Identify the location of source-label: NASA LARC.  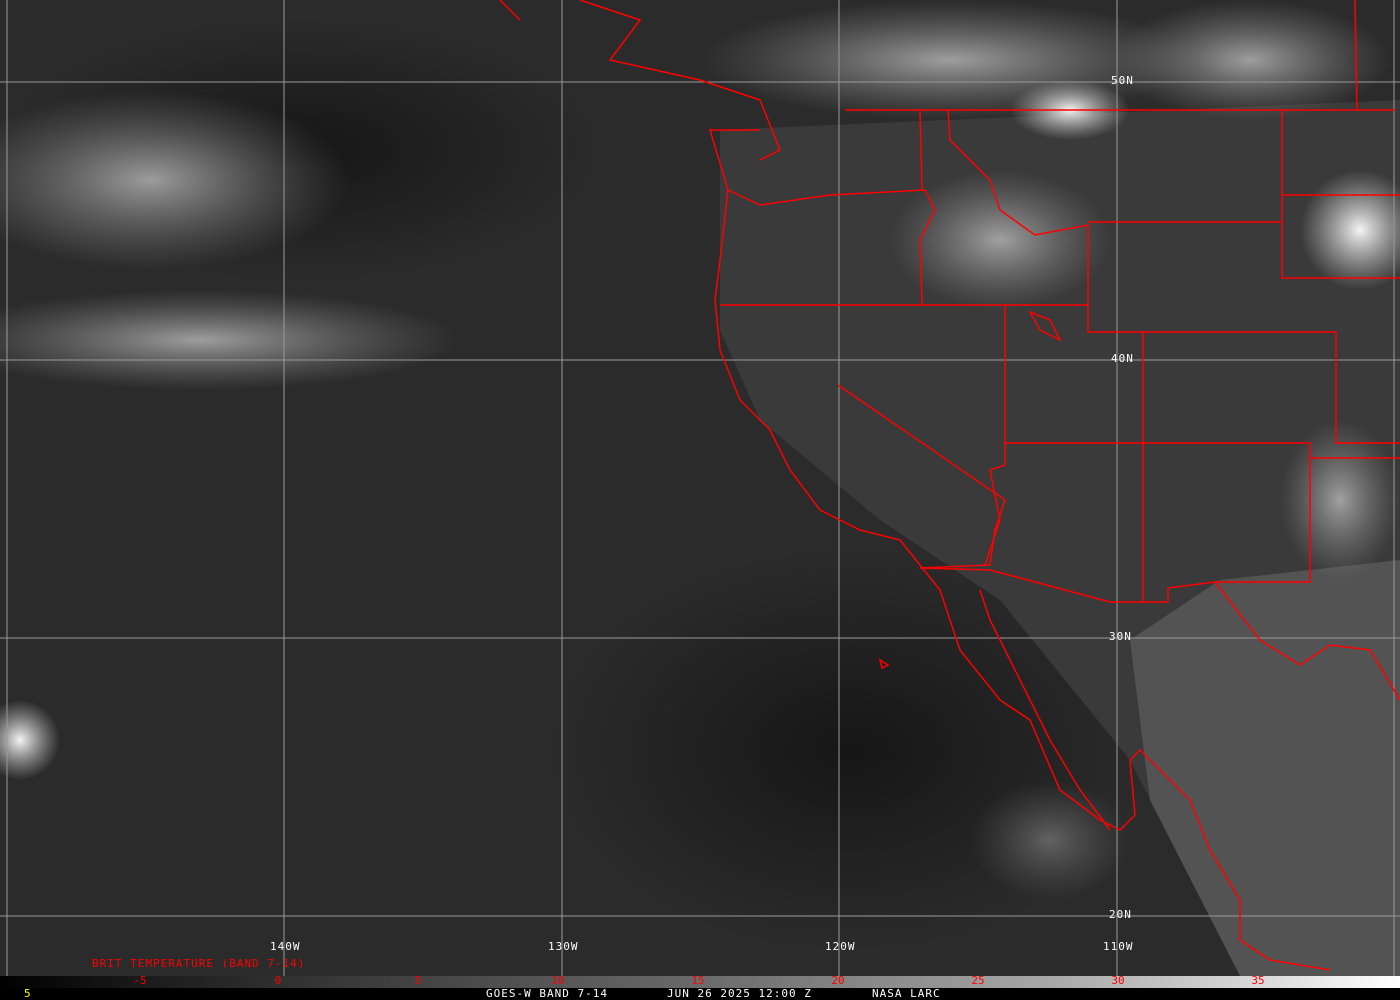
(906, 993).